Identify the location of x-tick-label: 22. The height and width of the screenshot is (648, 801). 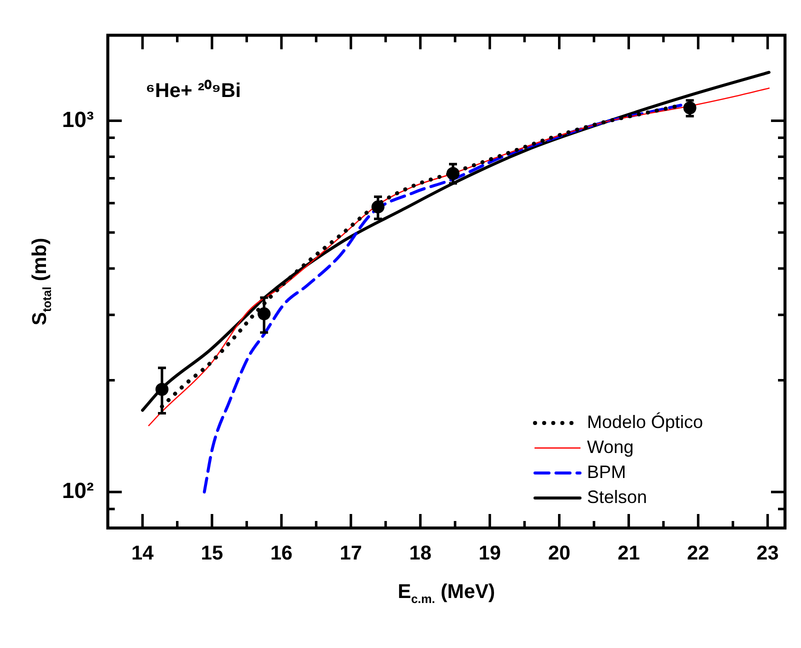
(698, 553).